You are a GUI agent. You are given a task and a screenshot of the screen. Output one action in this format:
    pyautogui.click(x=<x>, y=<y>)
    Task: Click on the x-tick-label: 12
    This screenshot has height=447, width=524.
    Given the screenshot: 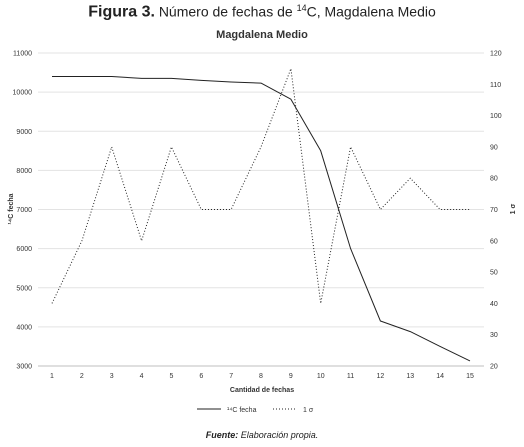 What is the action you would take?
    pyautogui.click(x=381, y=376)
    